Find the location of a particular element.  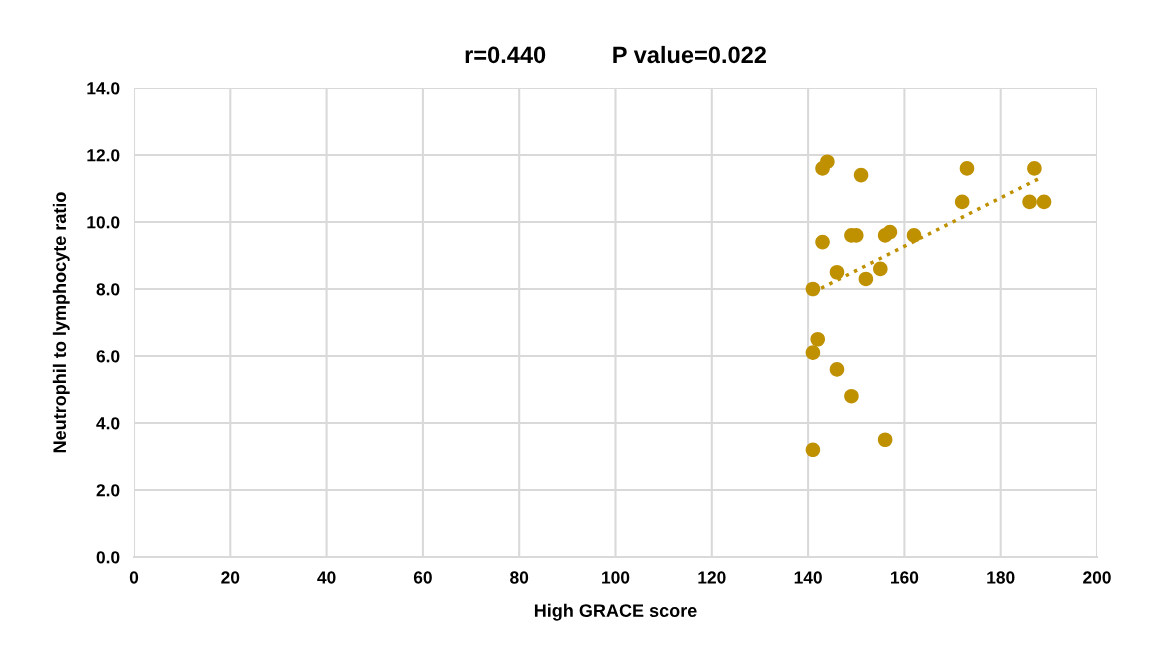

x-tick-label: 140 is located at coordinates (808, 577).